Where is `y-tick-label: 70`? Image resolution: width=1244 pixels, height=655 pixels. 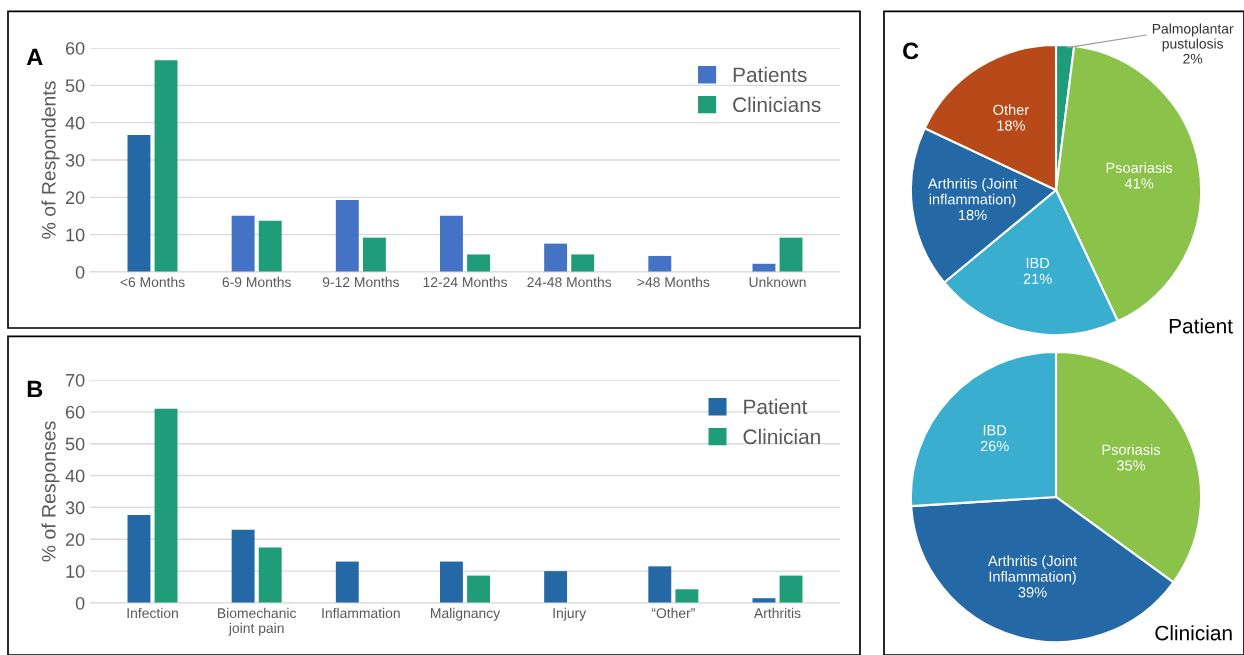
y-tick-label: 70 is located at coordinates (75, 380).